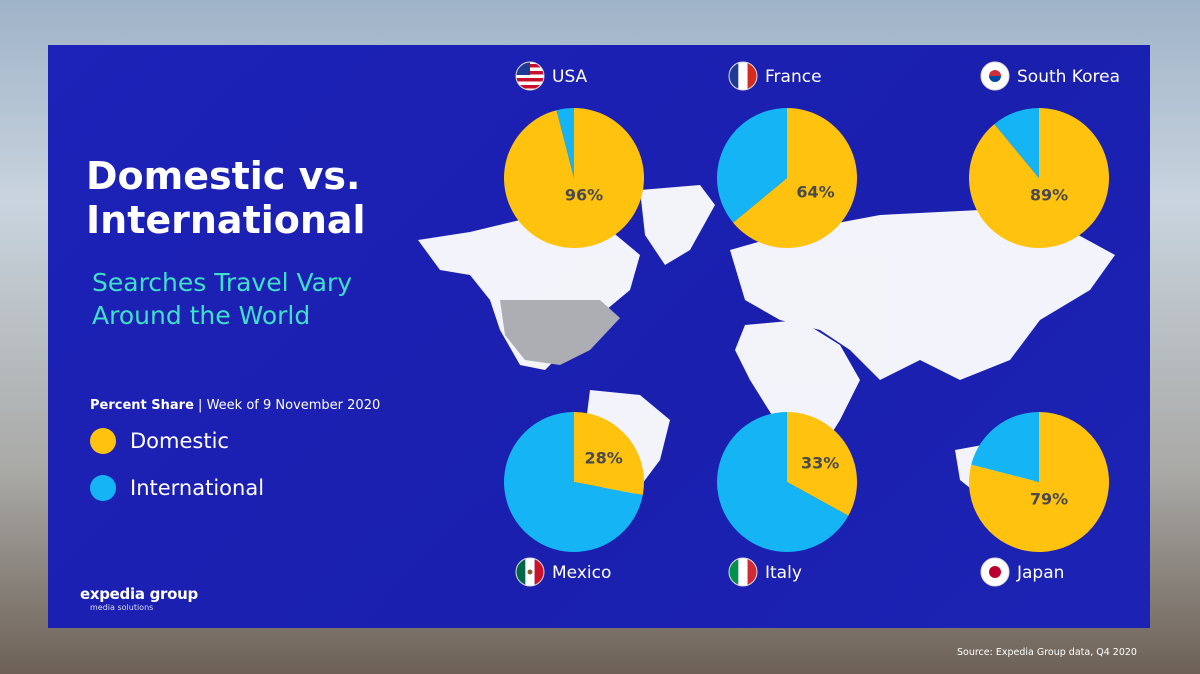  I want to click on country-label: France, so click(793, 77).